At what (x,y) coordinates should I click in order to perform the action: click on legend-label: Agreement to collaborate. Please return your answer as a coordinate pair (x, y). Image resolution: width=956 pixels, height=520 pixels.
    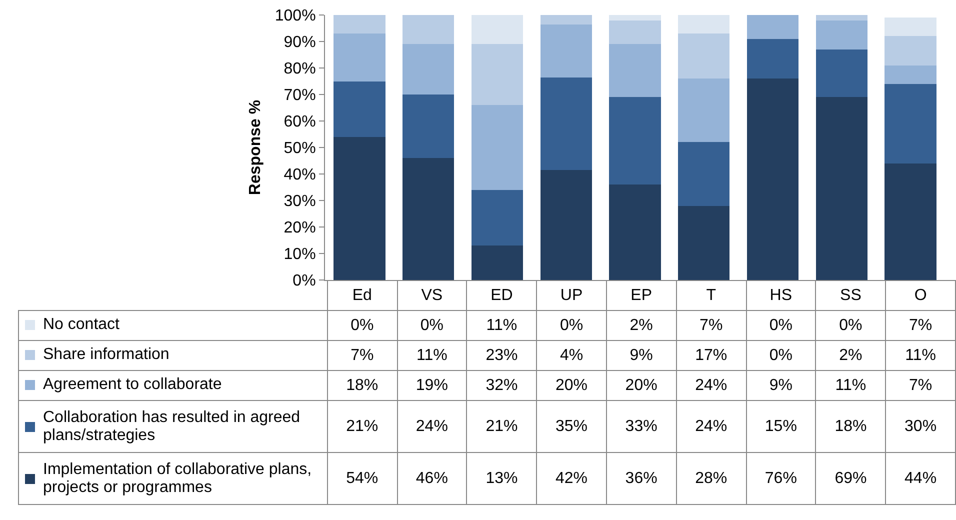
    Looking at the image, I should click on (132, 385).